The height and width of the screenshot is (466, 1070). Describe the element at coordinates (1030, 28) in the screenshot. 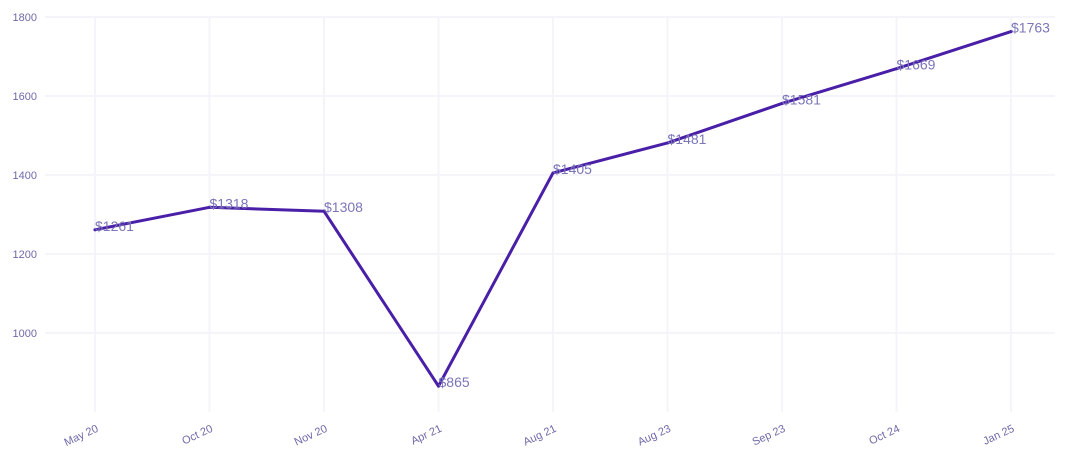

I see `data-label: $1763` at that location.